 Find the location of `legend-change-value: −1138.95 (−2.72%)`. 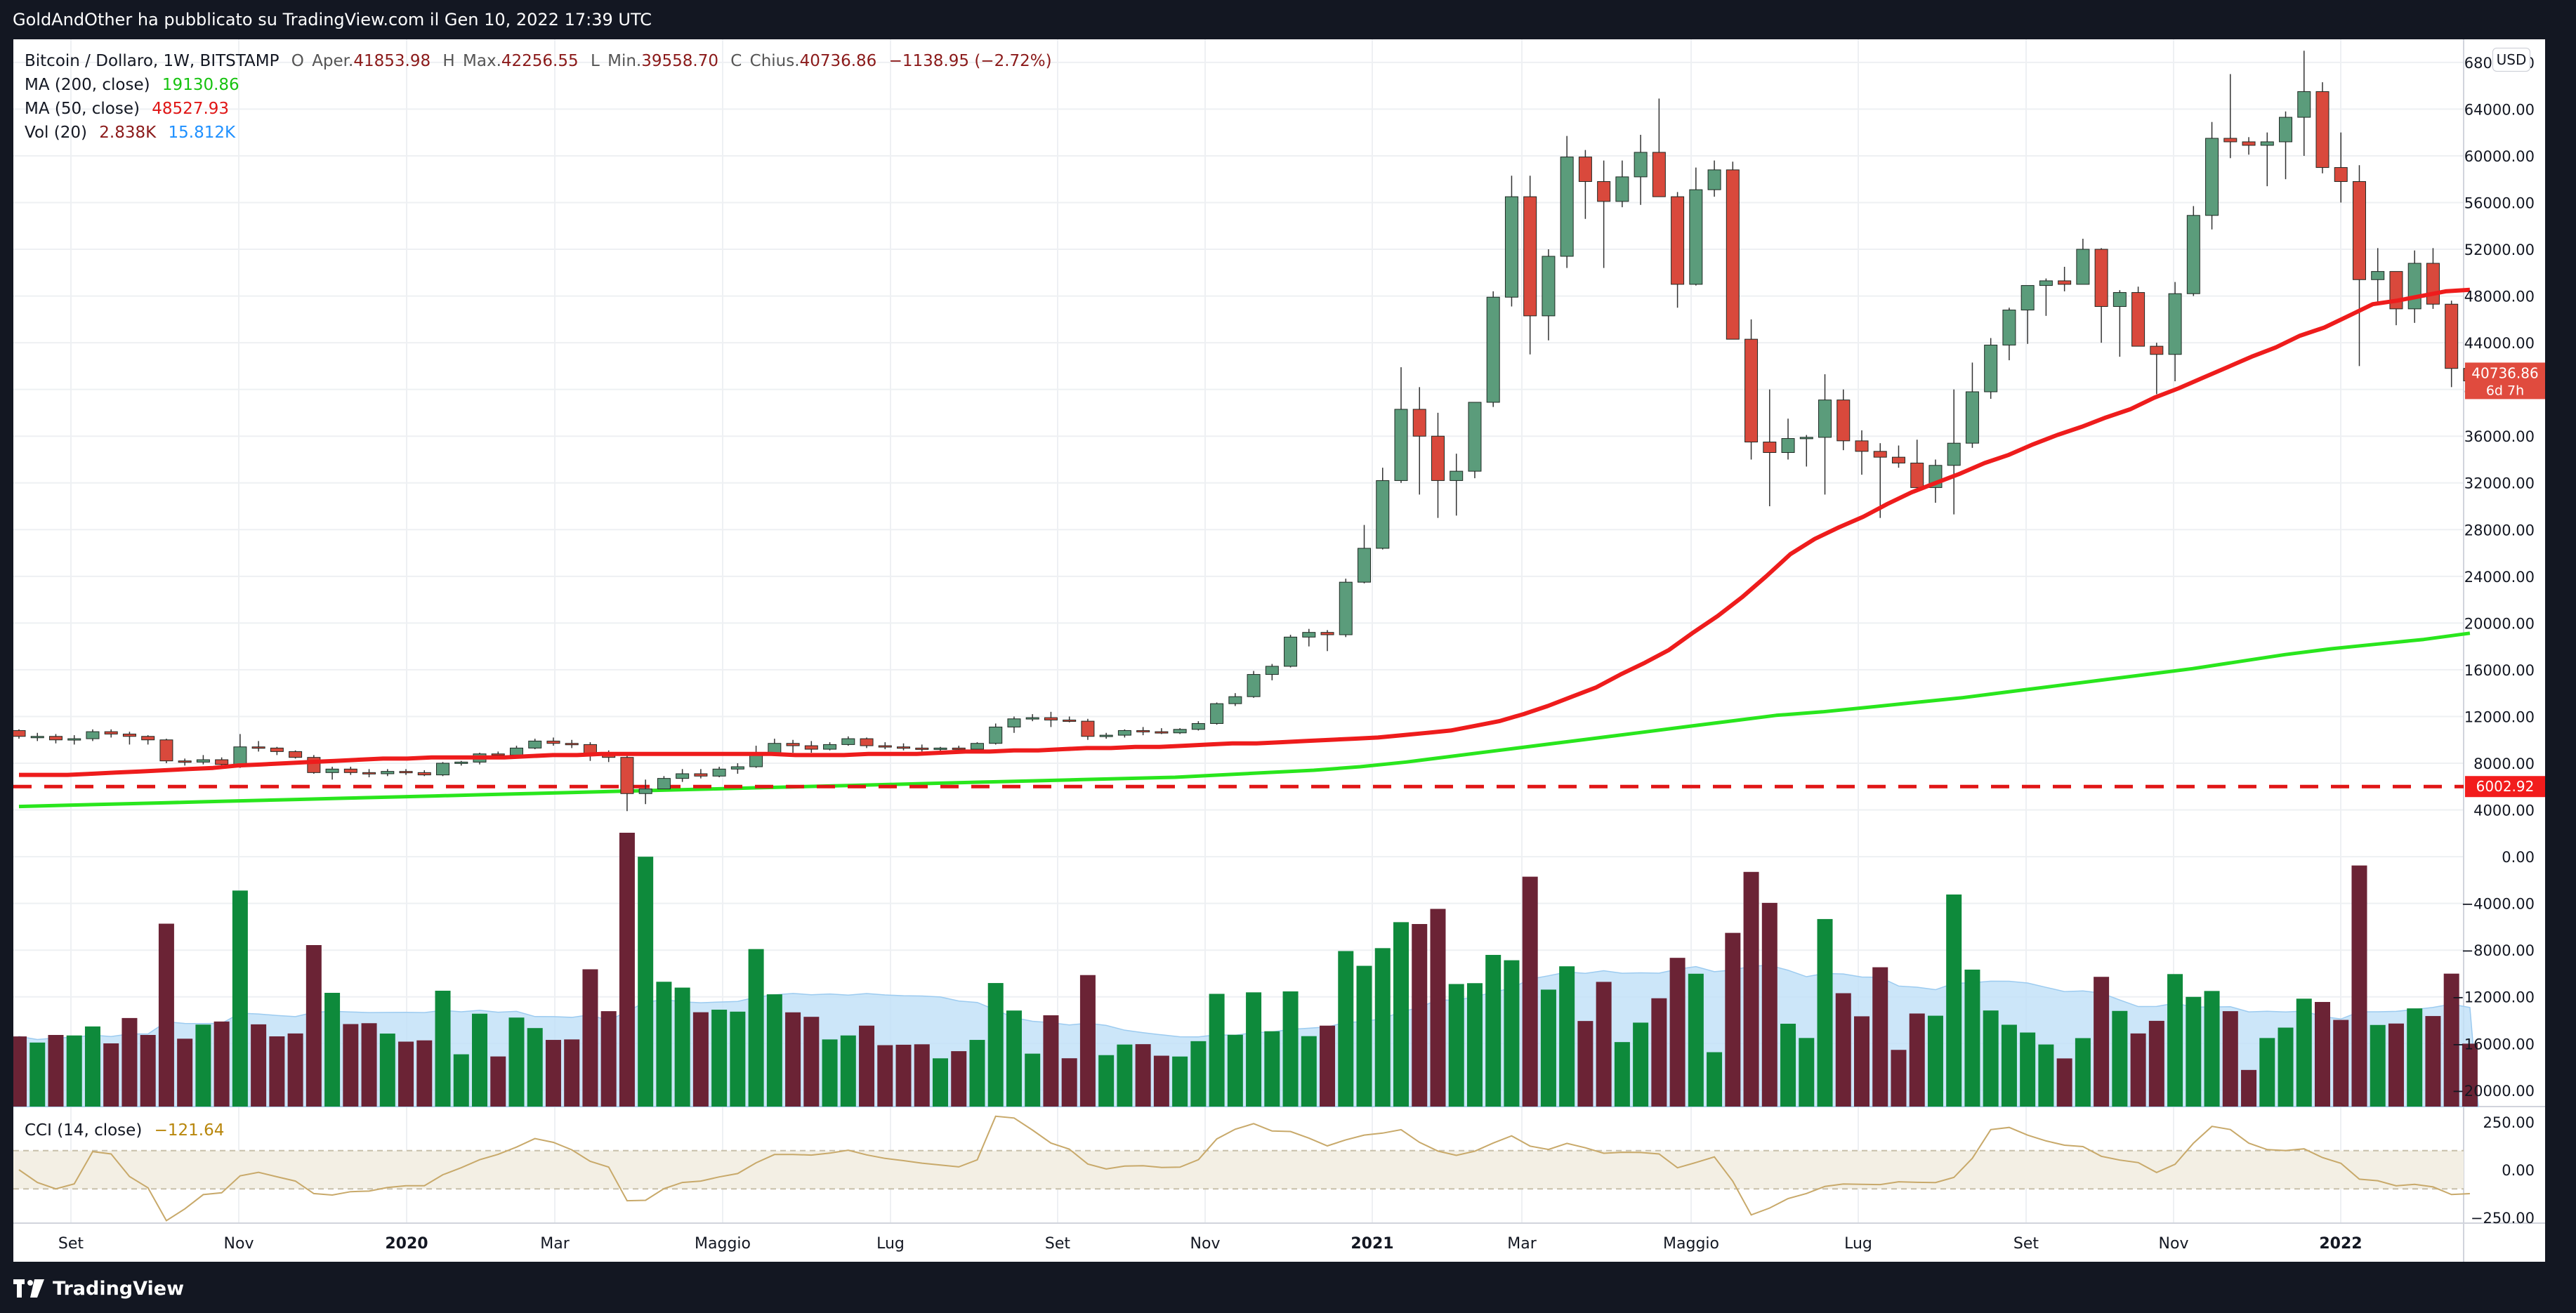

legend-change-value: −1138.95 (−2.72%) is located at coordinates (970, 61).